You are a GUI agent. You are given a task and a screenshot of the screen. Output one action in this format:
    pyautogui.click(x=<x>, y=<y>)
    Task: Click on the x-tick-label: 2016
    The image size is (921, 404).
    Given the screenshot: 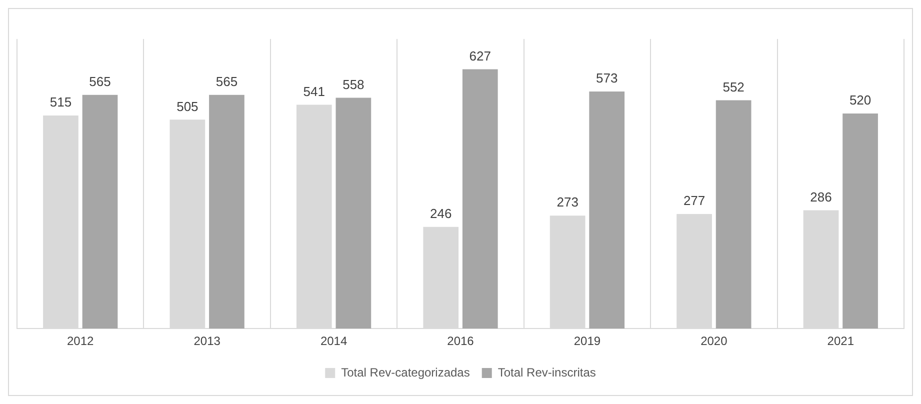 What is the action you would take?
    pyautogui.click(x=460, y=341)
    